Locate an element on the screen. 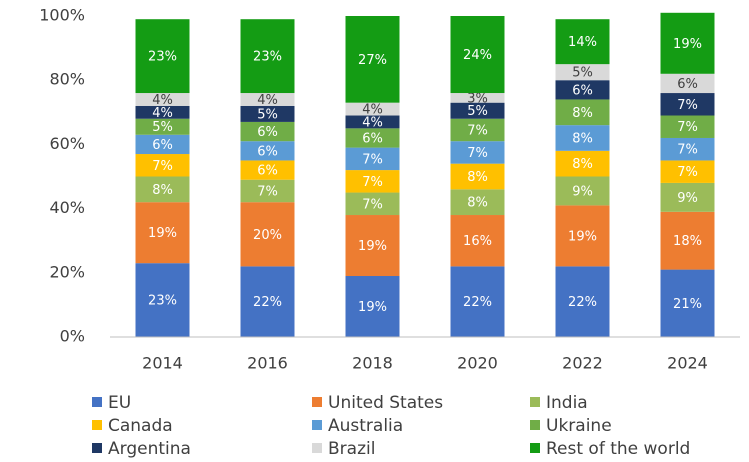 The height and width of the screenshot is (462, 749). data-label: 9% is located at coordinates (582, 191).